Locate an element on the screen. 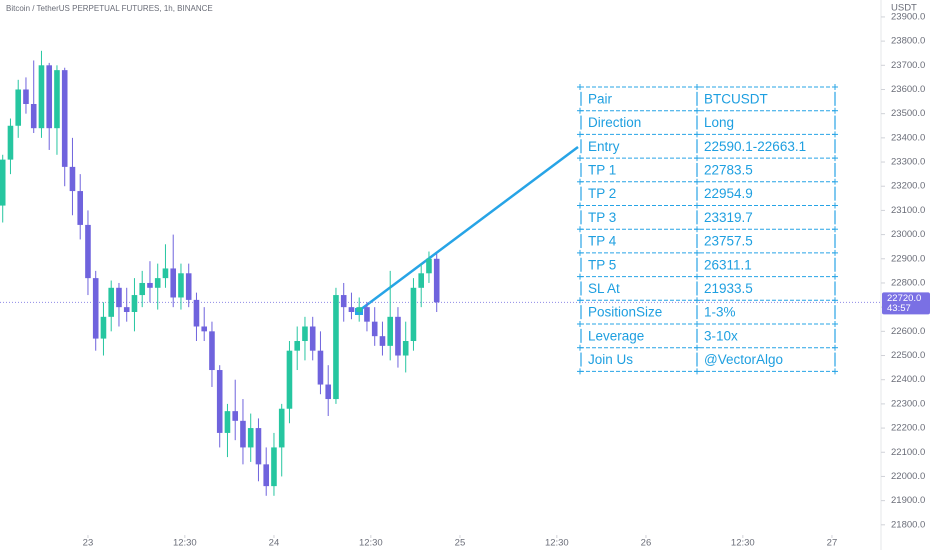  y-tick-label: 22200.0 is located at coordinates (908, 428).